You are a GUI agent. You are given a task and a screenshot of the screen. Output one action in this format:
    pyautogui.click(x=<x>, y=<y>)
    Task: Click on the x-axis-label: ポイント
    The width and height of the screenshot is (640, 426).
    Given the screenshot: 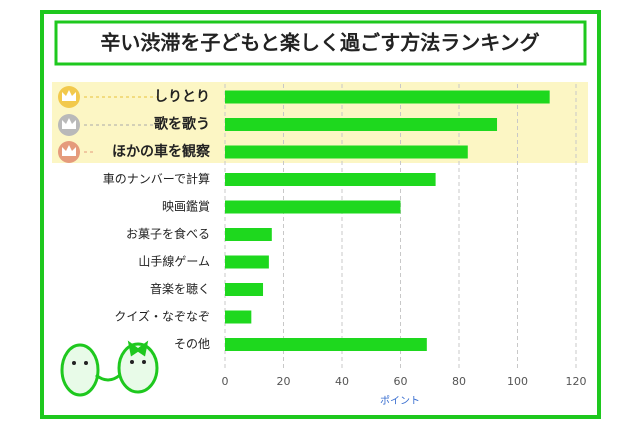 What is the action you would take?
    pyautogui.click(x=400, y=401)
    